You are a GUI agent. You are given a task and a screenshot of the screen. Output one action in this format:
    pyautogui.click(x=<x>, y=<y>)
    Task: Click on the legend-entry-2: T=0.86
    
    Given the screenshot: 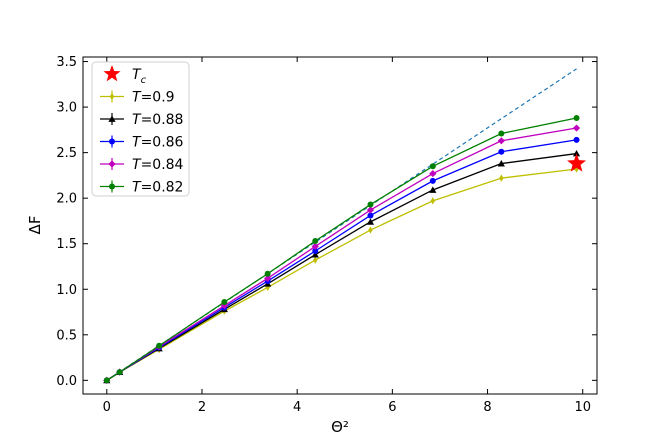 What is the action you would take?
    pyautogui.click(x=142, y=143)
    